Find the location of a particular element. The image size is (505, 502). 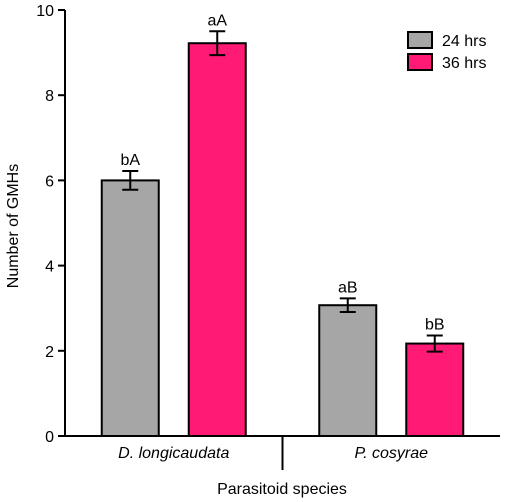

x-axis: D. longicaudata P. cosyrae is located at coordinates (282, 452).